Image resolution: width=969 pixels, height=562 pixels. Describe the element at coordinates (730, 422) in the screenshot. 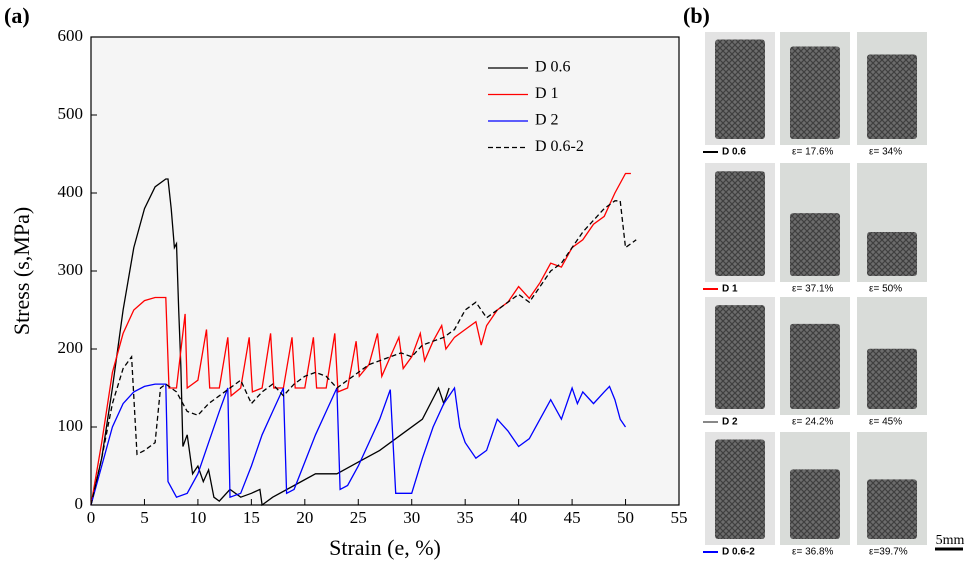

I see `row-label: D 2` at that location.